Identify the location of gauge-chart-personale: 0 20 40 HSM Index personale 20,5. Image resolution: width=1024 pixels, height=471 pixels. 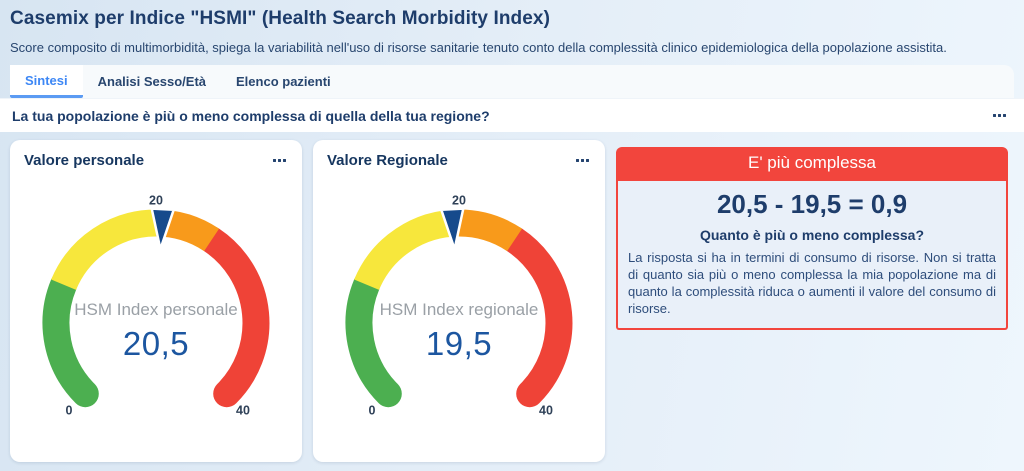
(156, 306).